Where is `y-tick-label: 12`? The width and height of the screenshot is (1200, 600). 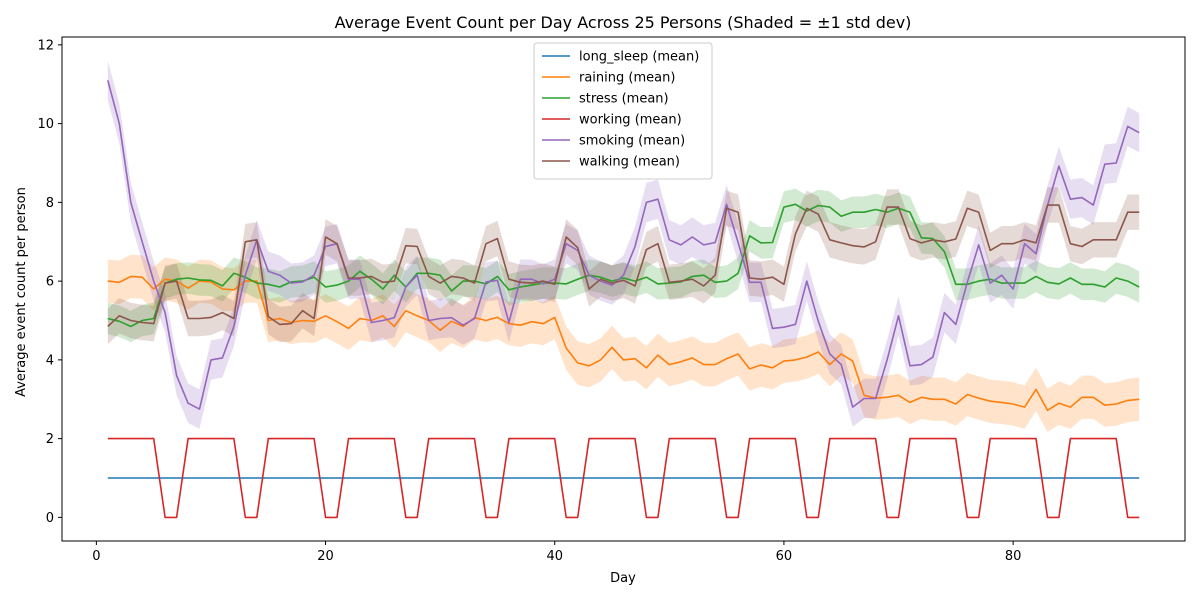
y-tick-label: 12 is located at coordinates (45, 45).